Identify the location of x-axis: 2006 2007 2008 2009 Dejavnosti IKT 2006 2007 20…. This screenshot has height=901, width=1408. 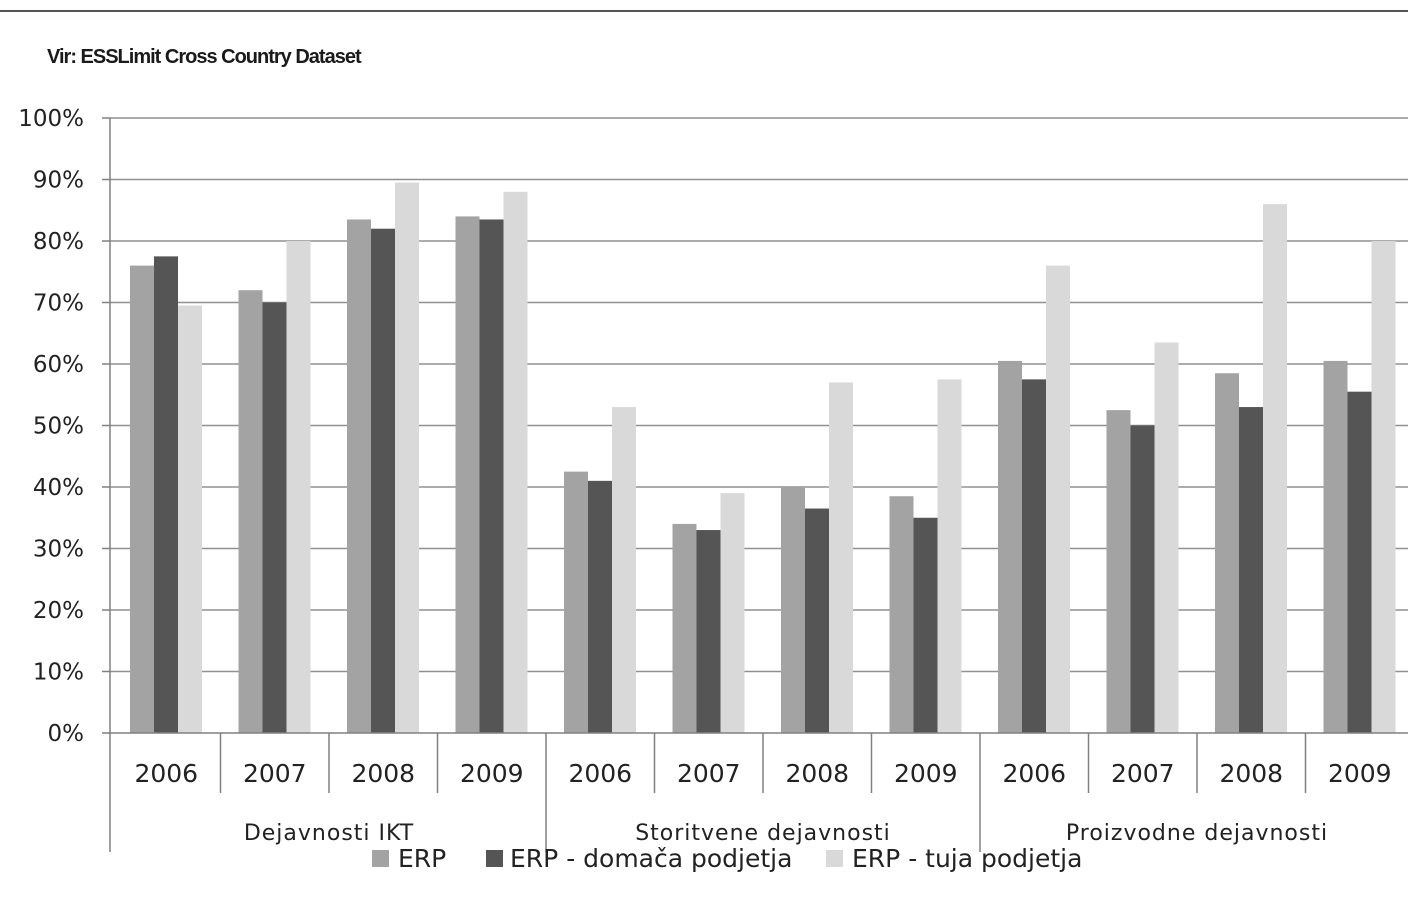
(759, 792).